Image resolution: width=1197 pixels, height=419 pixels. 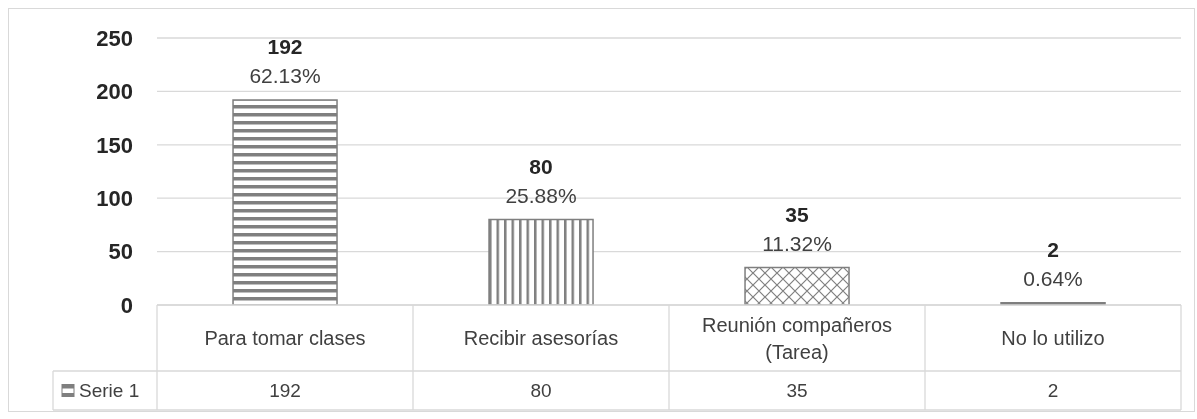 What do you see at coordinates (797, 338) in the screenshot?
I see `x-tick-label: Reunión compañeros (Tarea)` at bounding box center [797, 338].